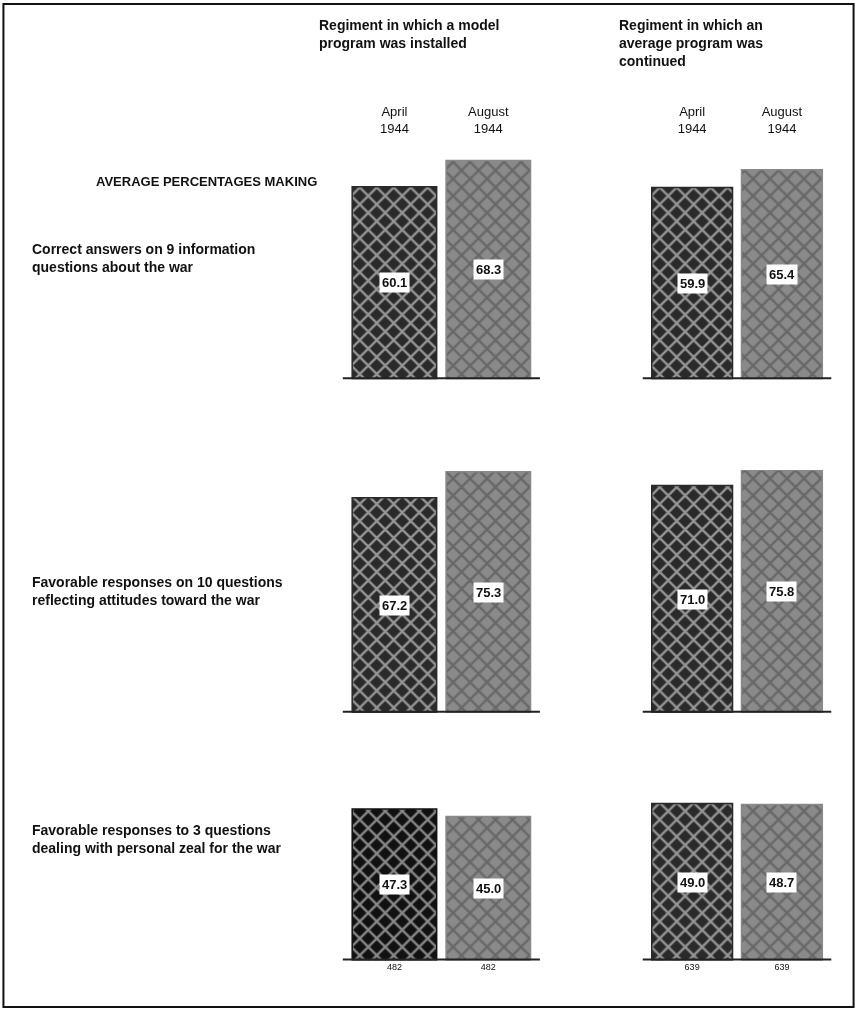  Describe the element at coordinates (693, 882) in the screenshot. I see `data-label: 49.0` at that location.